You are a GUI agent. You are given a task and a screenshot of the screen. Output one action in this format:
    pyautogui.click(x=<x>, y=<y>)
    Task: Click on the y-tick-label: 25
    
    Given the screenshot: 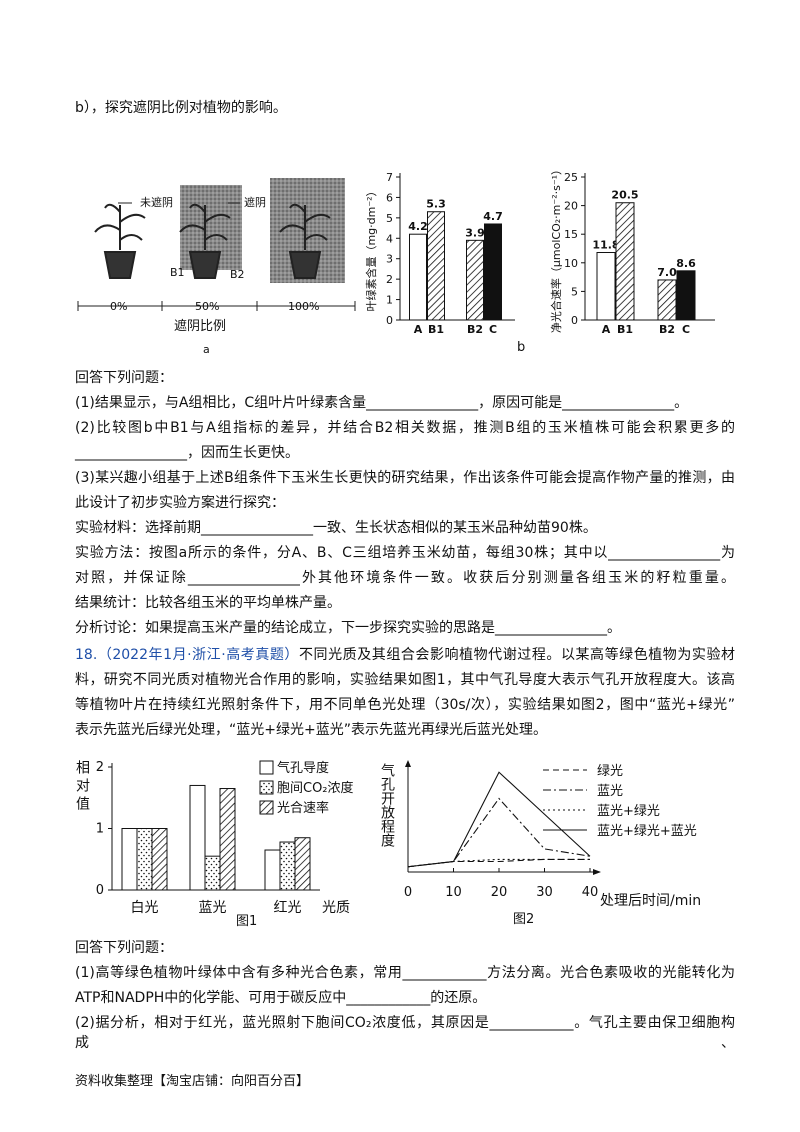 What is the action you would take?
    pyautogui.click(x=571, y=177)
    